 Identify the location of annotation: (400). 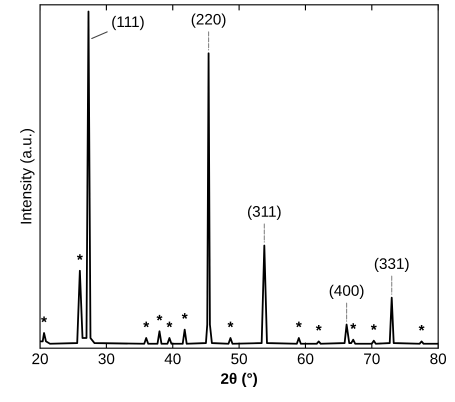
(347, 291).